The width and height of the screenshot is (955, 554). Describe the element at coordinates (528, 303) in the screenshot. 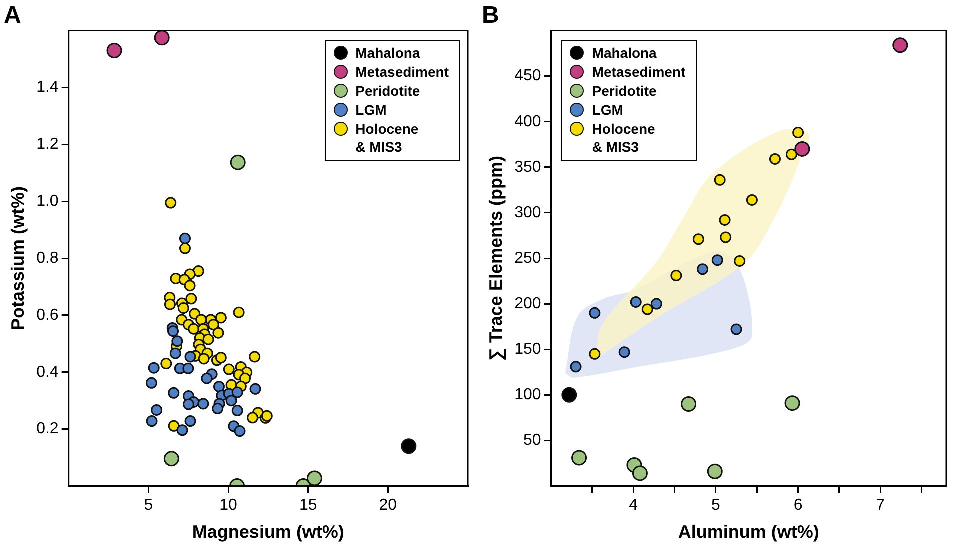

I see `y-tick-label: 200` at that location.